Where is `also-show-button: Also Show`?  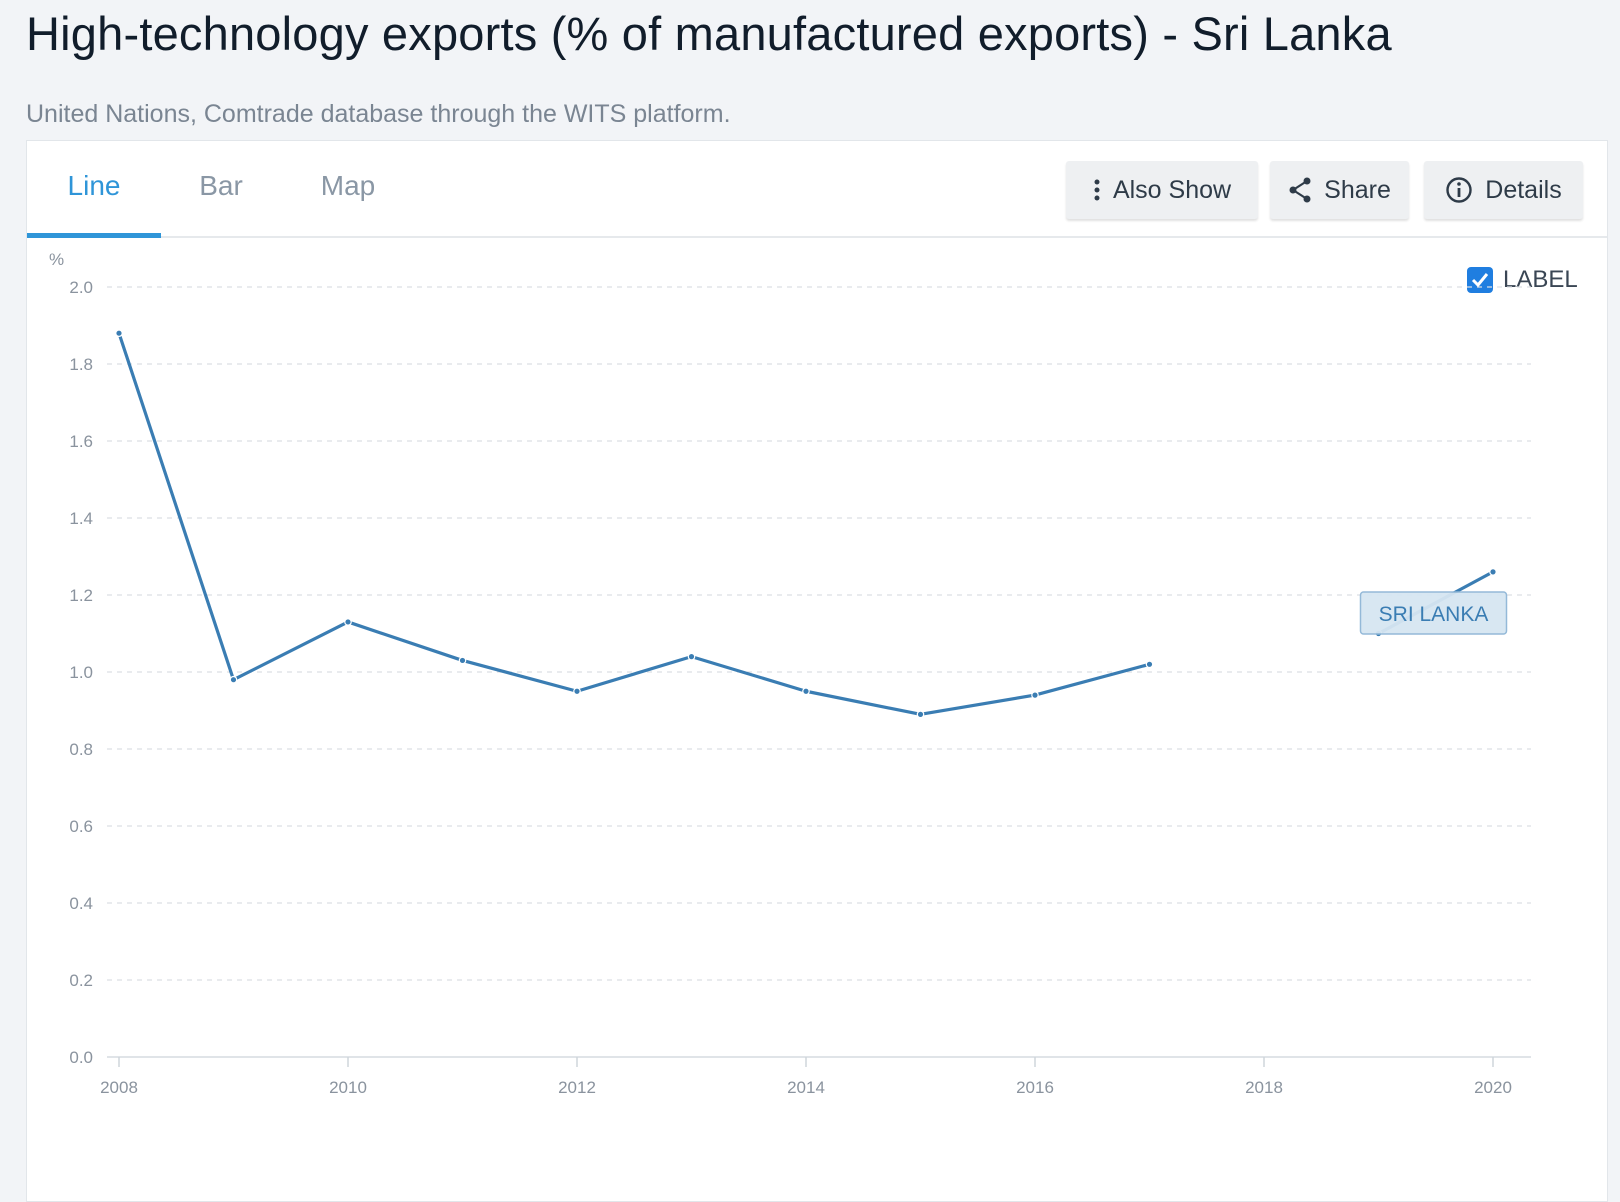 also-show-button: Also Show is located at coordinates (1162, 190).